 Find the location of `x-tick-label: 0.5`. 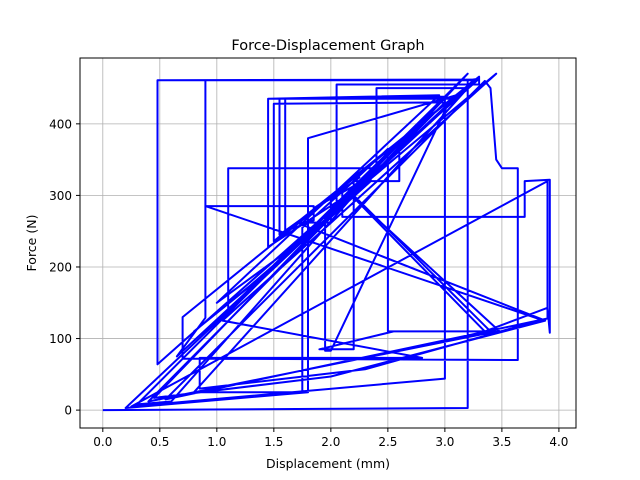

x-tick-label: 0.5 is located at coordinates (159, 442).